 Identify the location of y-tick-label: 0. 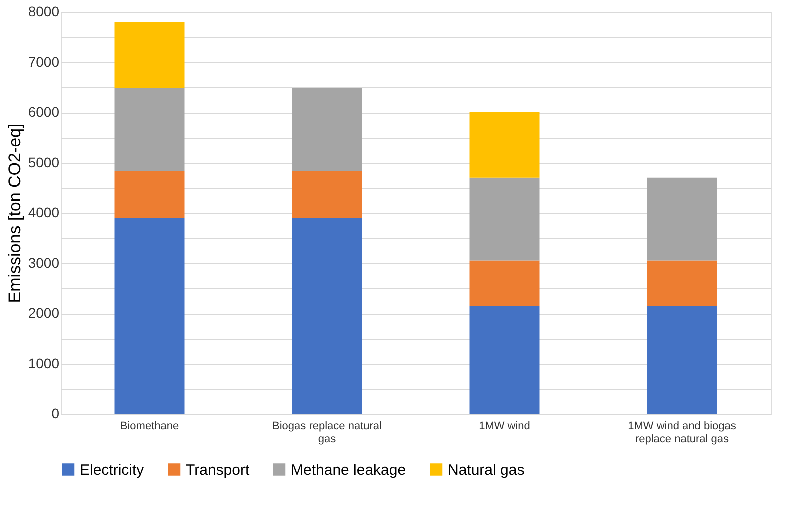
(56, 414).